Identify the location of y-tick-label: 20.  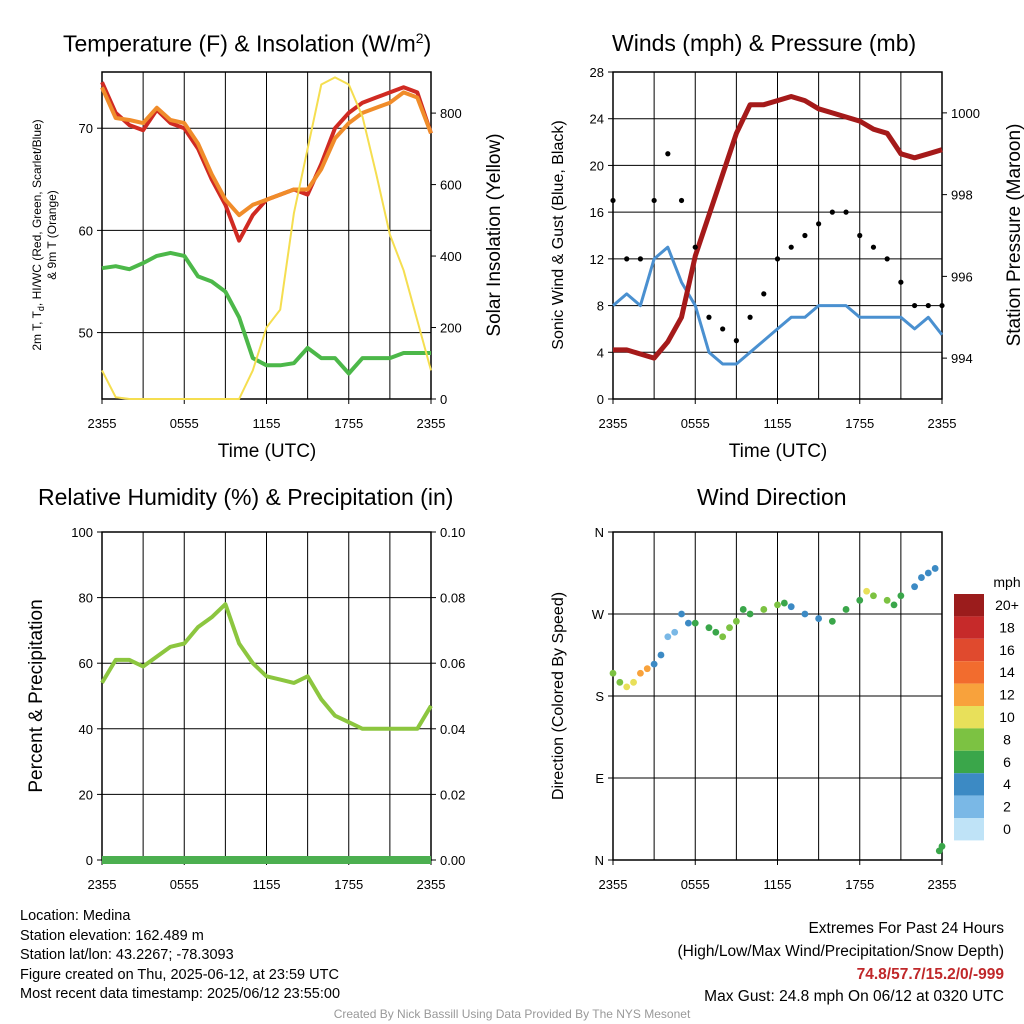
(86, 794).